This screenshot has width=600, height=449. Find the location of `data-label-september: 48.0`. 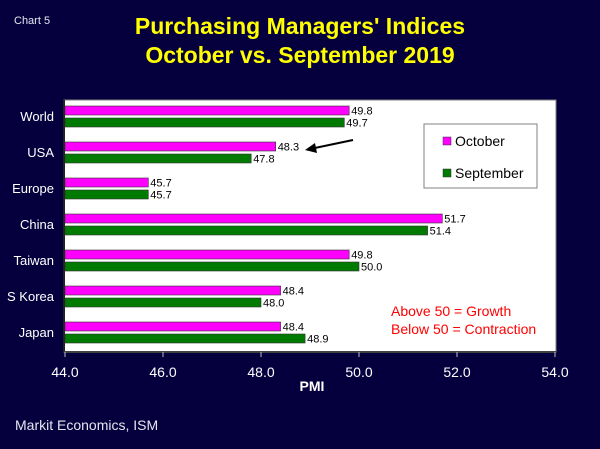

data-label-september: 48.0 is located at coordinates (273, 304).